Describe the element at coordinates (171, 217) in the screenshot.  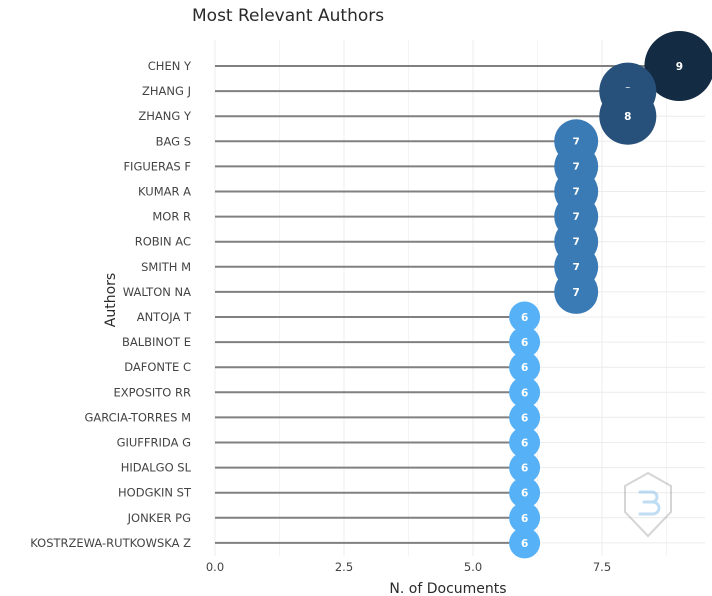
I see `author-label: MOR R` at that location.